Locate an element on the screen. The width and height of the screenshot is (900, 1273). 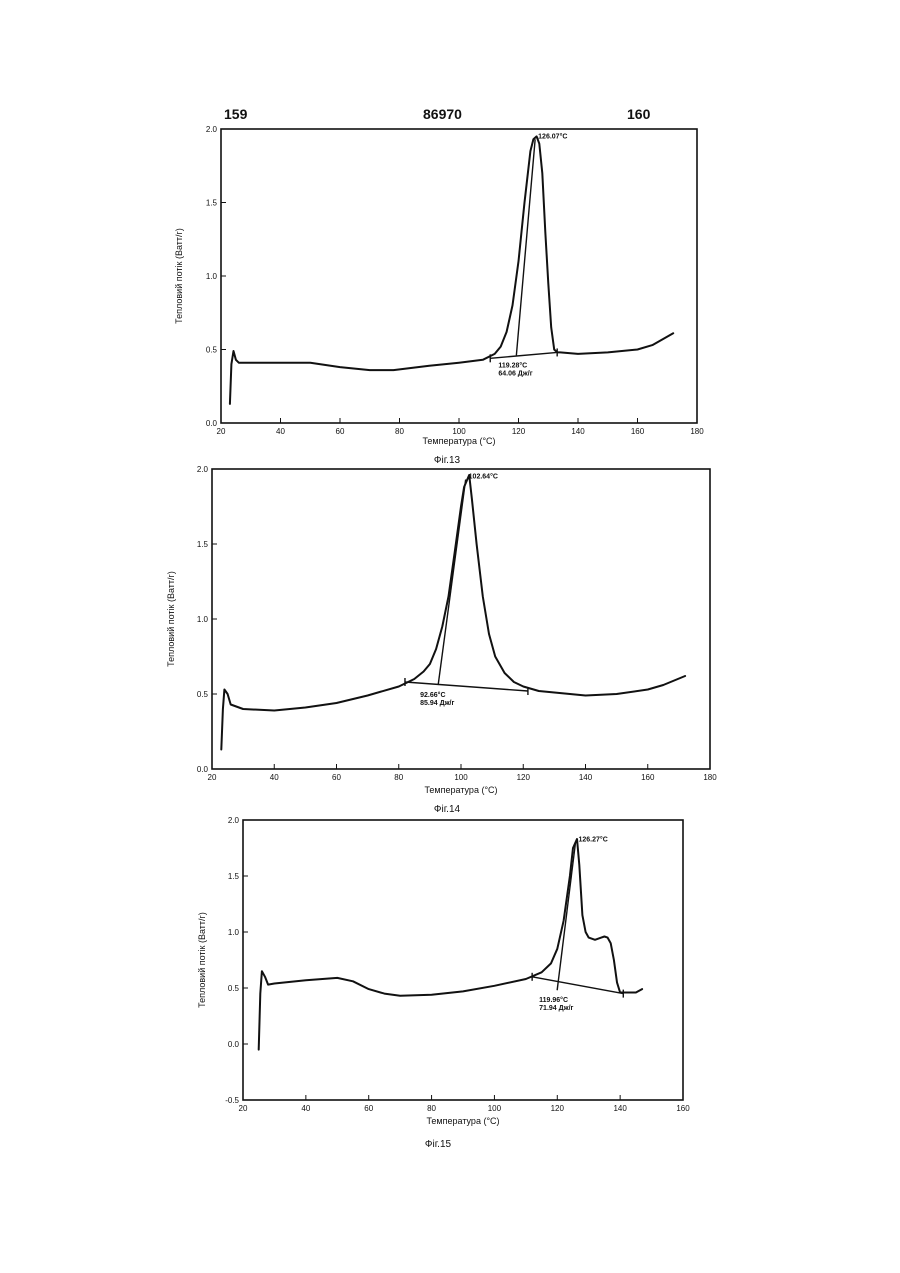
fig2-x-axis-label: Температура (°C) is located at coordinates (460, 790).